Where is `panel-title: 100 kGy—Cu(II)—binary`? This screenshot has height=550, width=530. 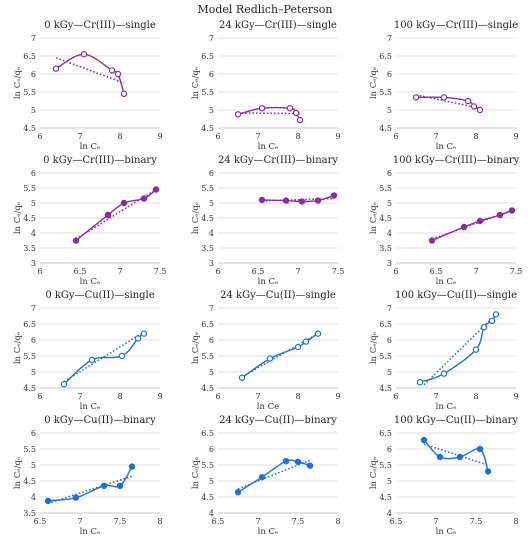
panel-title: 100 kGy—Cu(II)—binary is located at coordinates (456, 420).